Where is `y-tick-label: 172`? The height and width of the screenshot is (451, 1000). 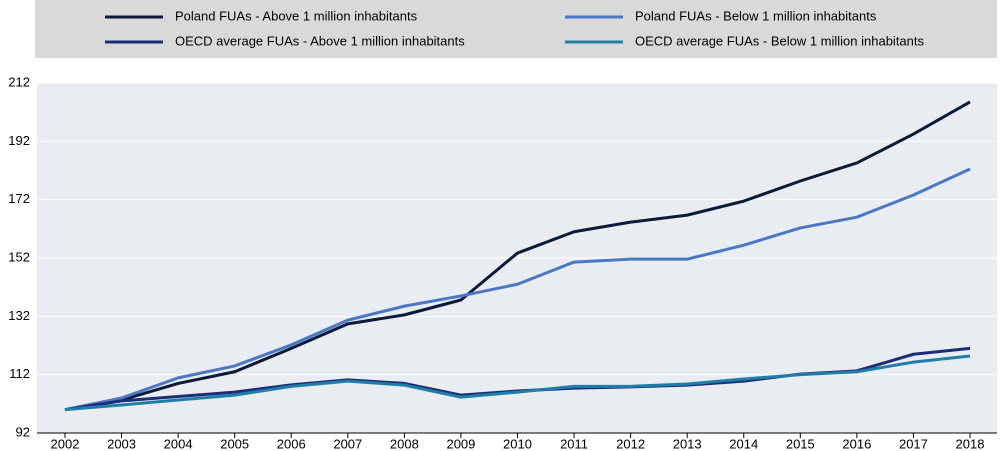 y-tick-label: 172 is located at coordinates (19, 198).